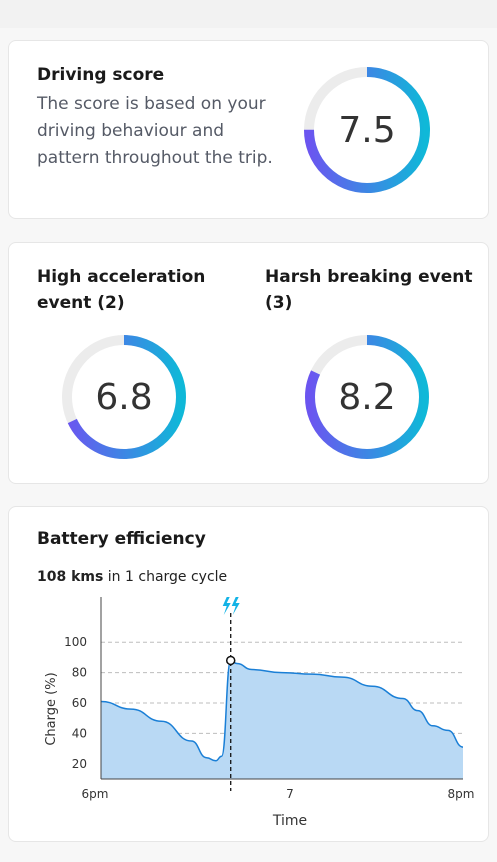 The height and width of the screenshot is (862, 497). I want to click on lightning-icon, so click(231, 606).